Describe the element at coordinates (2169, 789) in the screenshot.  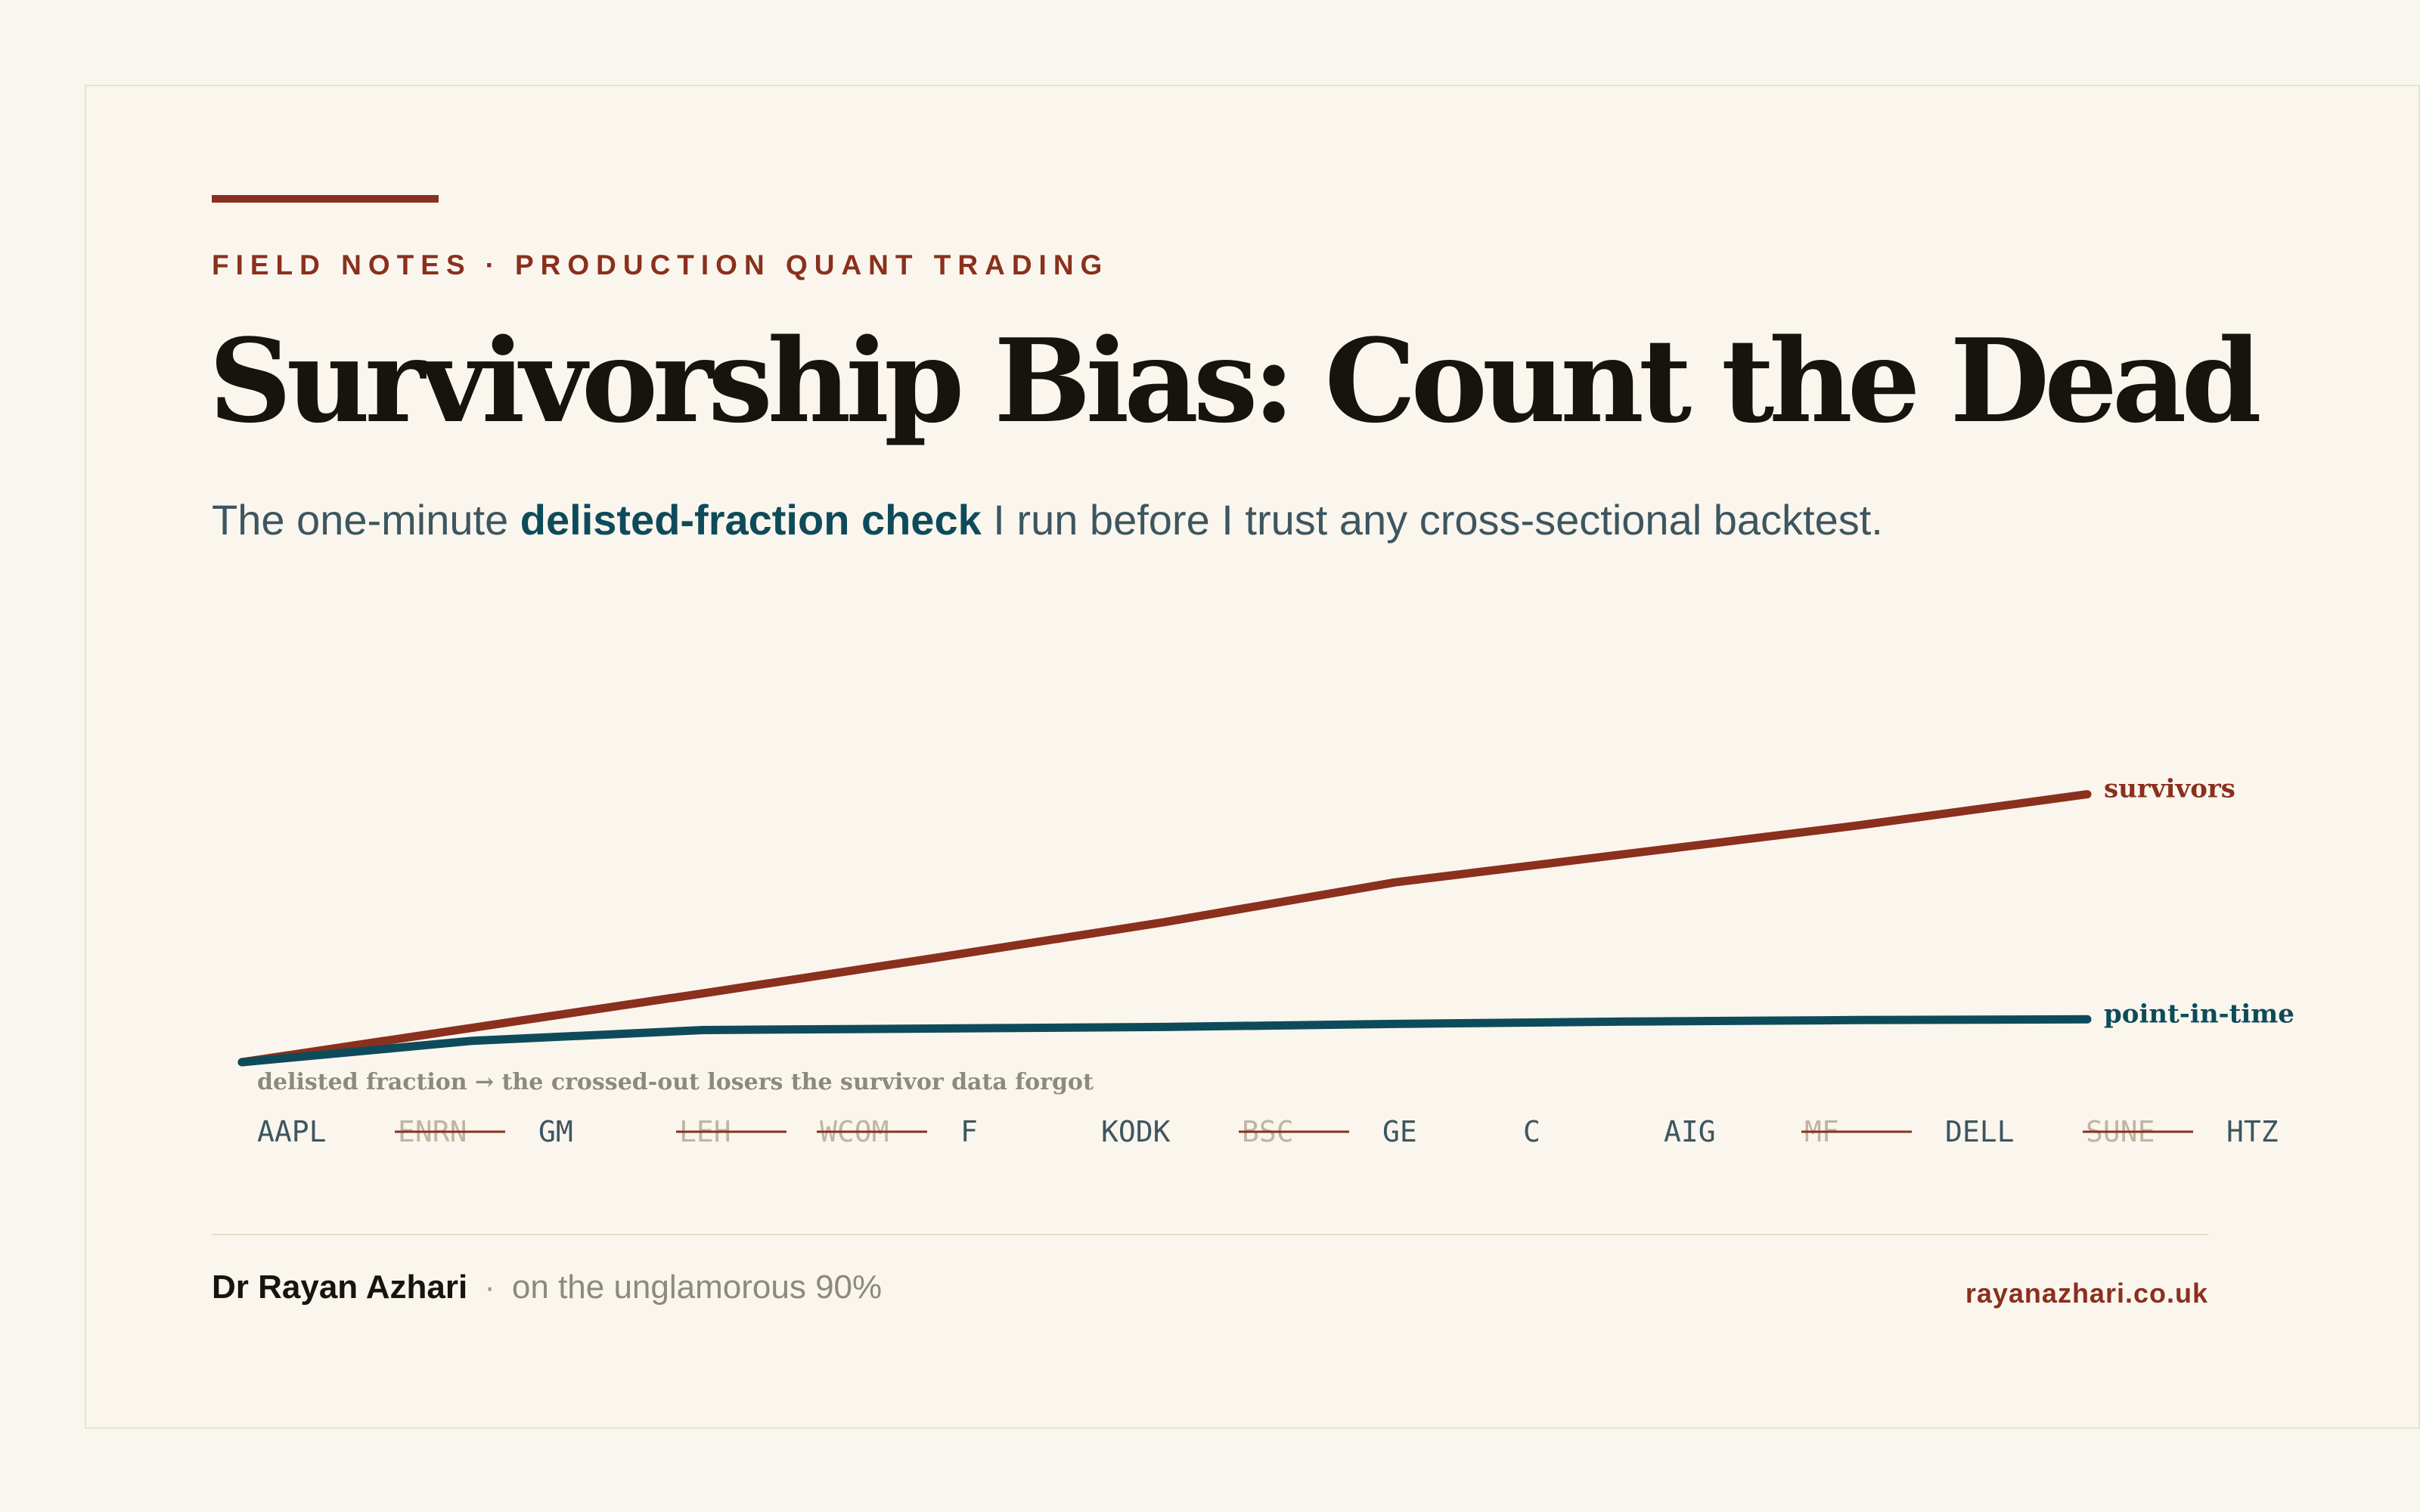
I see `series-label-survivors: survivors` at that location.